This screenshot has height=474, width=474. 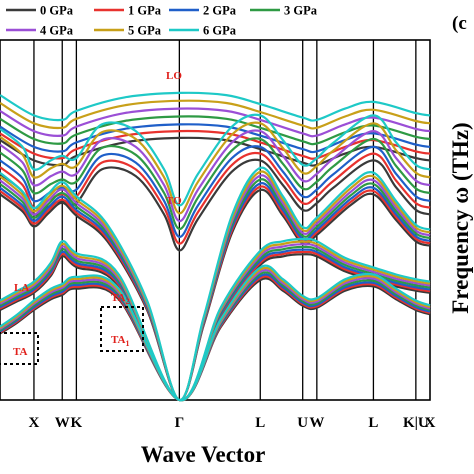 What do you see at coordinates (460, 217) in the screenshot?
I see `y-axis-title: Frequency ω (THz)` at bounding box center [460, 217].